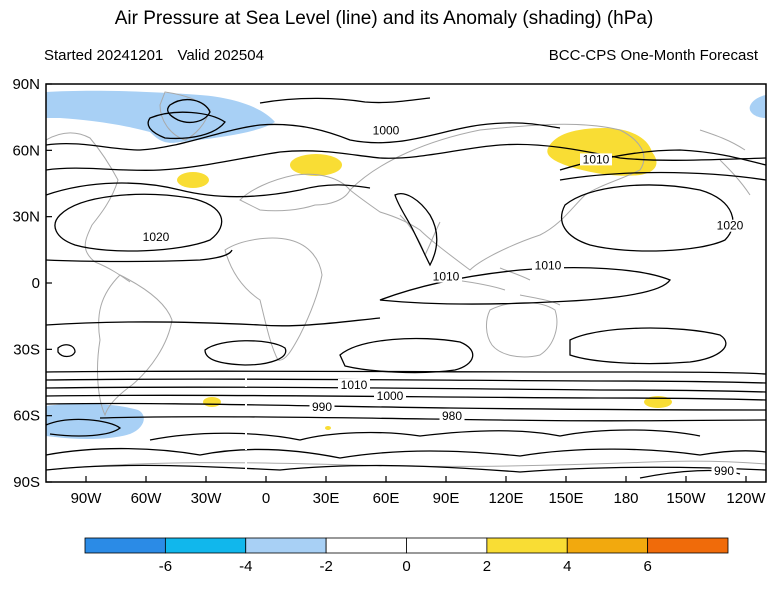  Describe the element at coordinates (725, 162) in the screenshot. I see `coast-alaska` at that location.